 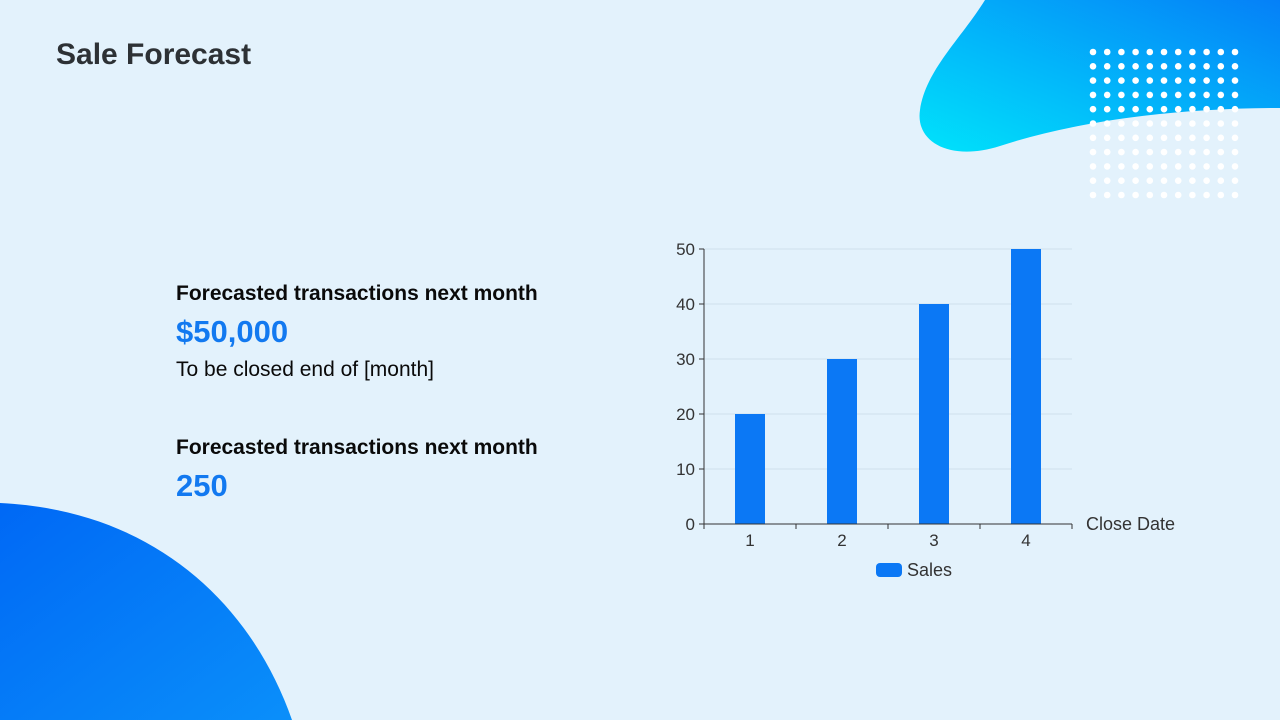 What do you see at coordinates (154, 54) in the screenshot?
I see `page-title: Sale Forecast` at bounding box center [154, 54].